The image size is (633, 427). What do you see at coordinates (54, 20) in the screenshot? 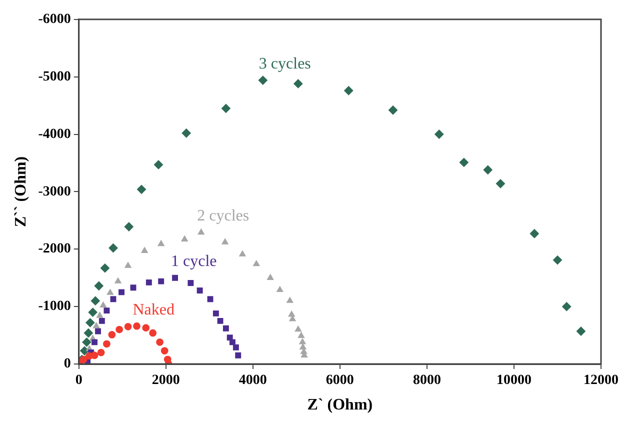
I see `y-tick-label: -6000` at bounding box center [54, 20].